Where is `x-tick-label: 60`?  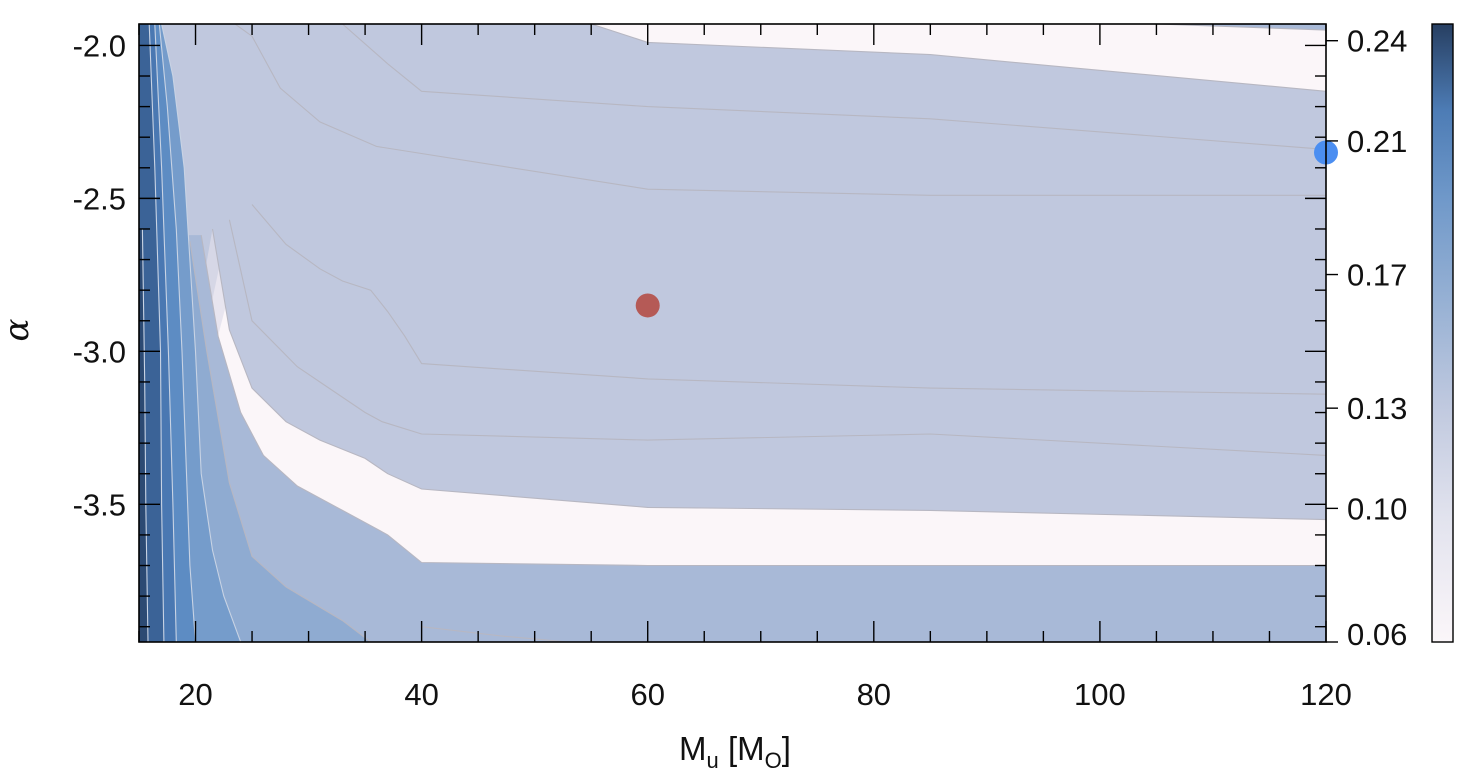
x-tick-label: 60 is located at coordinates (647, 694).